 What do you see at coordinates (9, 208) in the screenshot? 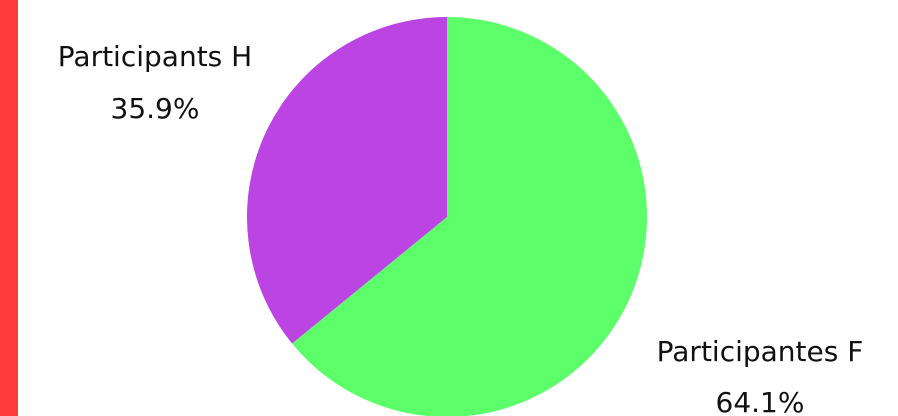
I see `left-accent-bar` at bounding box center [9, 208].